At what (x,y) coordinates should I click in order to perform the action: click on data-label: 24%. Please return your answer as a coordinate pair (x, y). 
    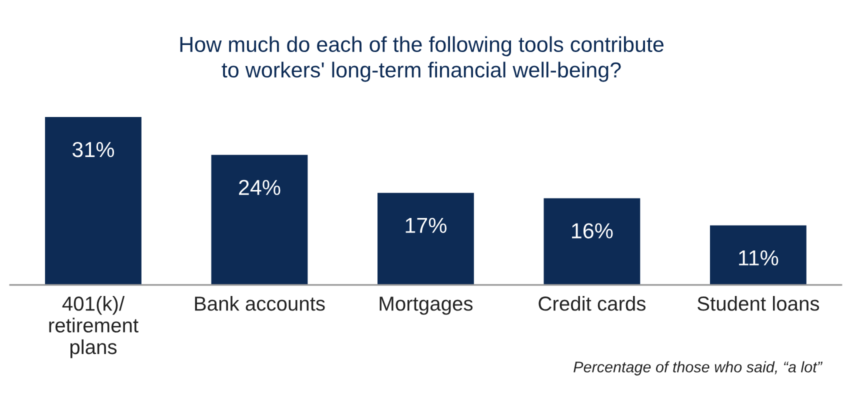
    Looking at the image, I should click on (259, 188).